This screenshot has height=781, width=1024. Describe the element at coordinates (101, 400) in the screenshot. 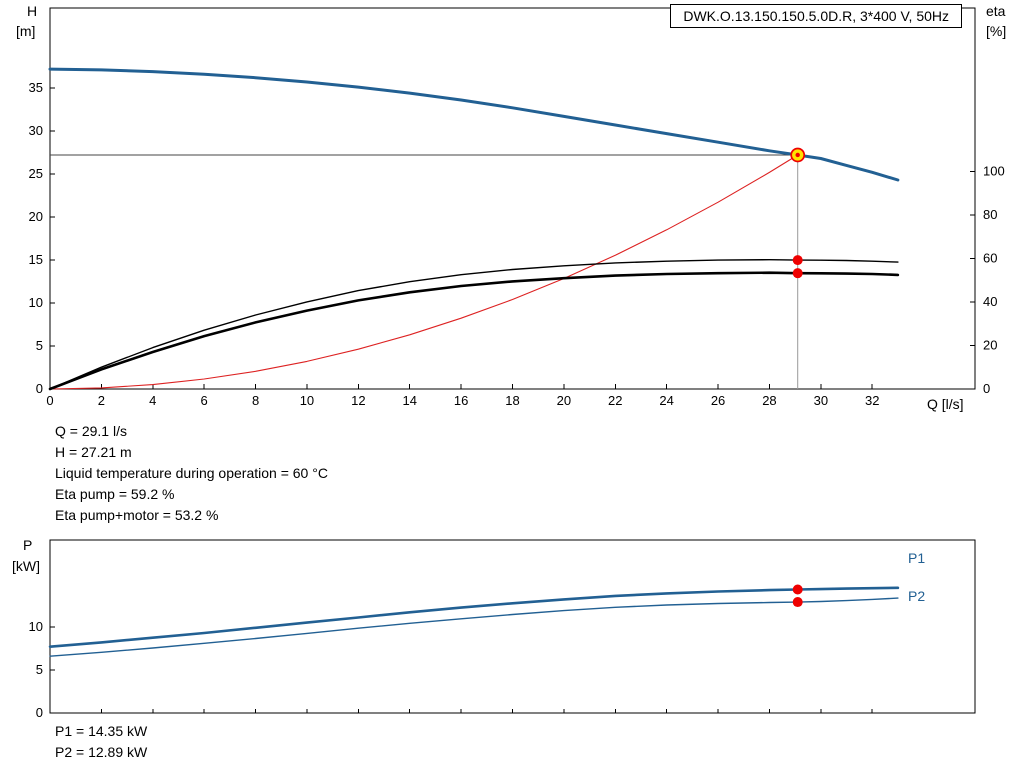

I see `svg-text: 2` at that location.